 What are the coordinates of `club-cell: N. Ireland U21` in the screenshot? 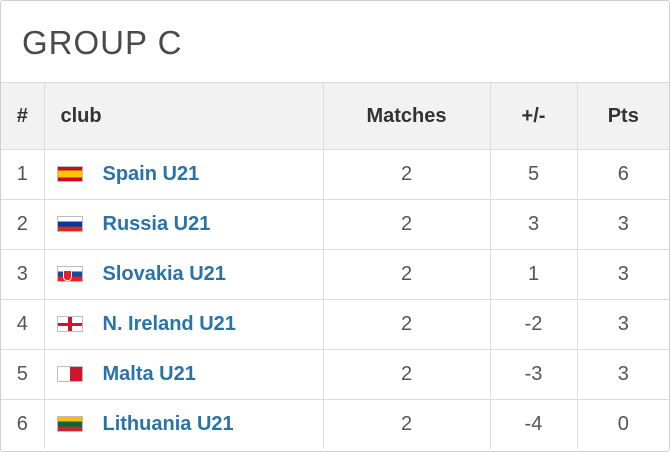 It's located at (184, 324).